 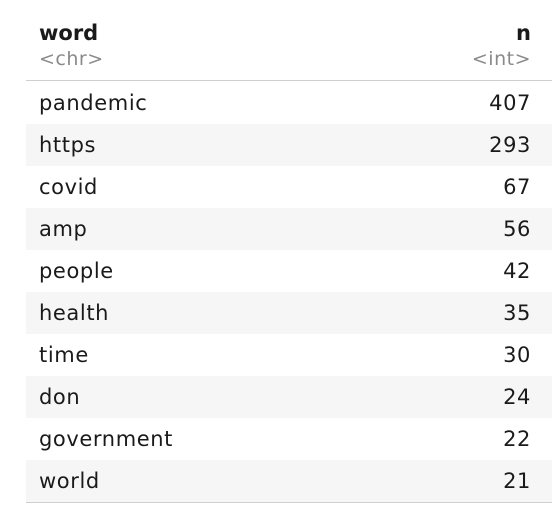 I want to click on cell-n: 407, so click(x=510, y=103).